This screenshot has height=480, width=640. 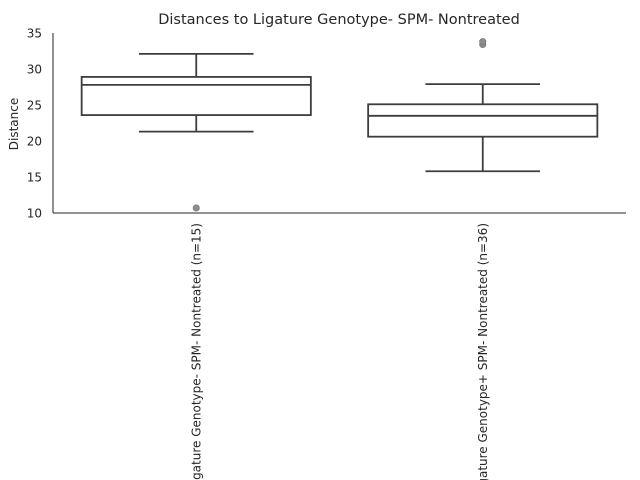 I want to click on y-tick-label: 25, so click(x=34, y=106).